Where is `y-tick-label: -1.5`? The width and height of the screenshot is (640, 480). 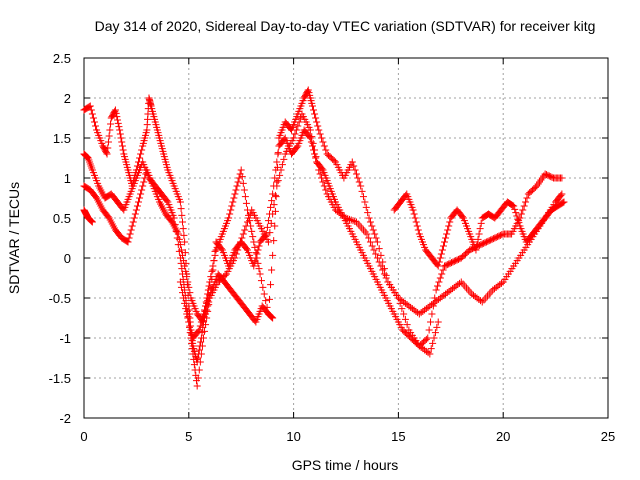
y-tick-label: -1.5 is located at coordinates (60, 378).